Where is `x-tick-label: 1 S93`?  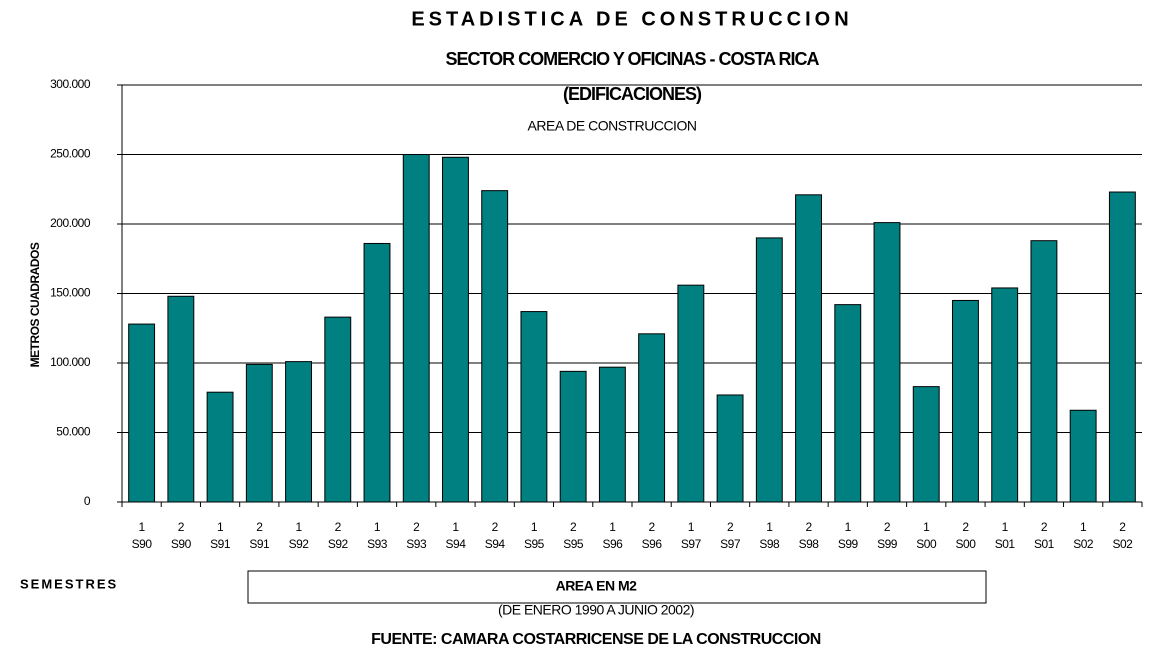 x-tick-label: 1 S93 is located at coordinates (377, 535).